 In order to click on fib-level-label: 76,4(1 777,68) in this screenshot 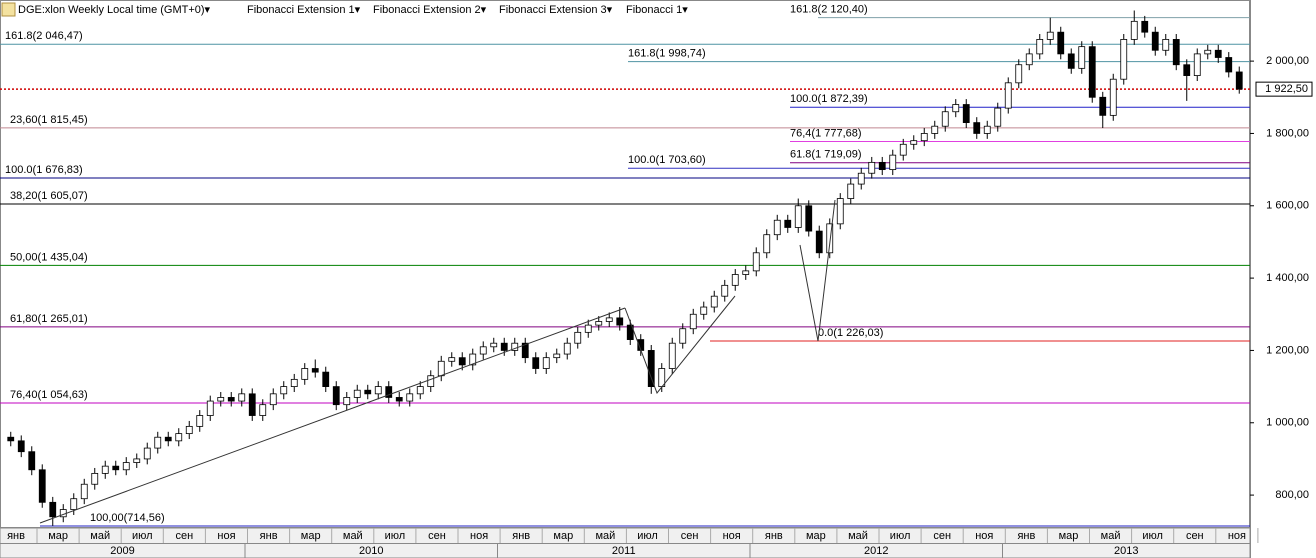, I will do `click(826, 133)`.